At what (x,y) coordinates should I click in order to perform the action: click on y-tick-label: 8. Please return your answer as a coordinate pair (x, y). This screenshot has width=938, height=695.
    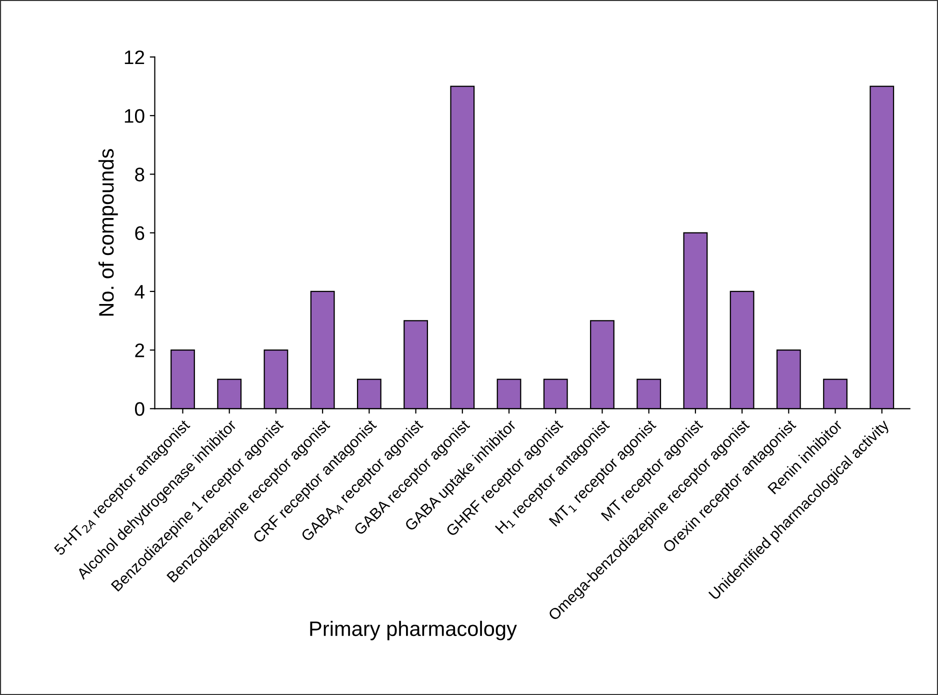
    Looking at the image, I should click on (139, 175).